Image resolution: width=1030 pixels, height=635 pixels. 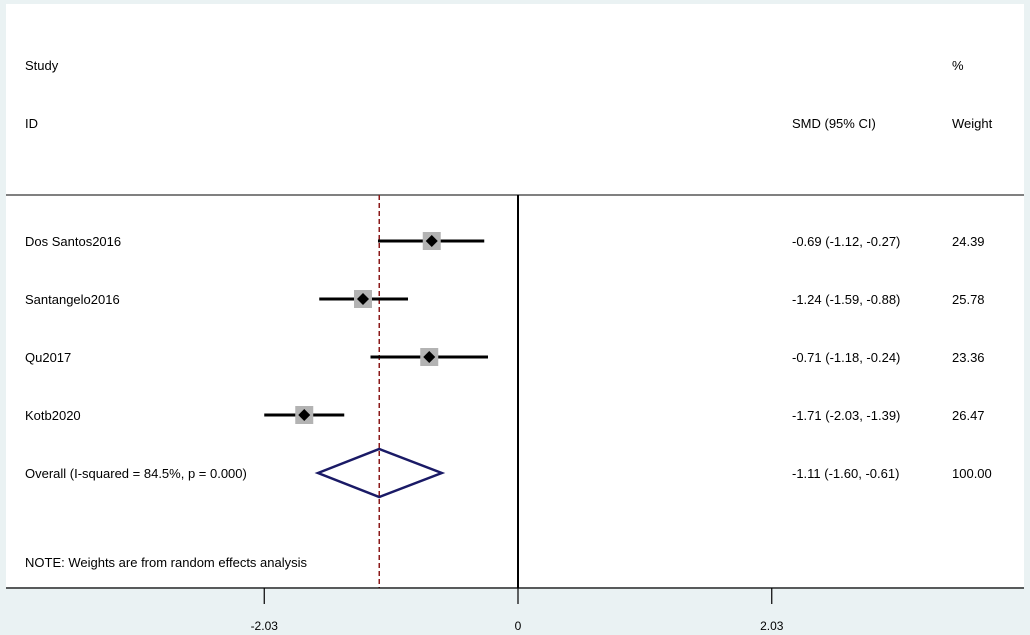 What do you see at coordinates (518, 626) in the screenshot?
I see `axis-tick-label: 0` at bounding box center [518, 626].